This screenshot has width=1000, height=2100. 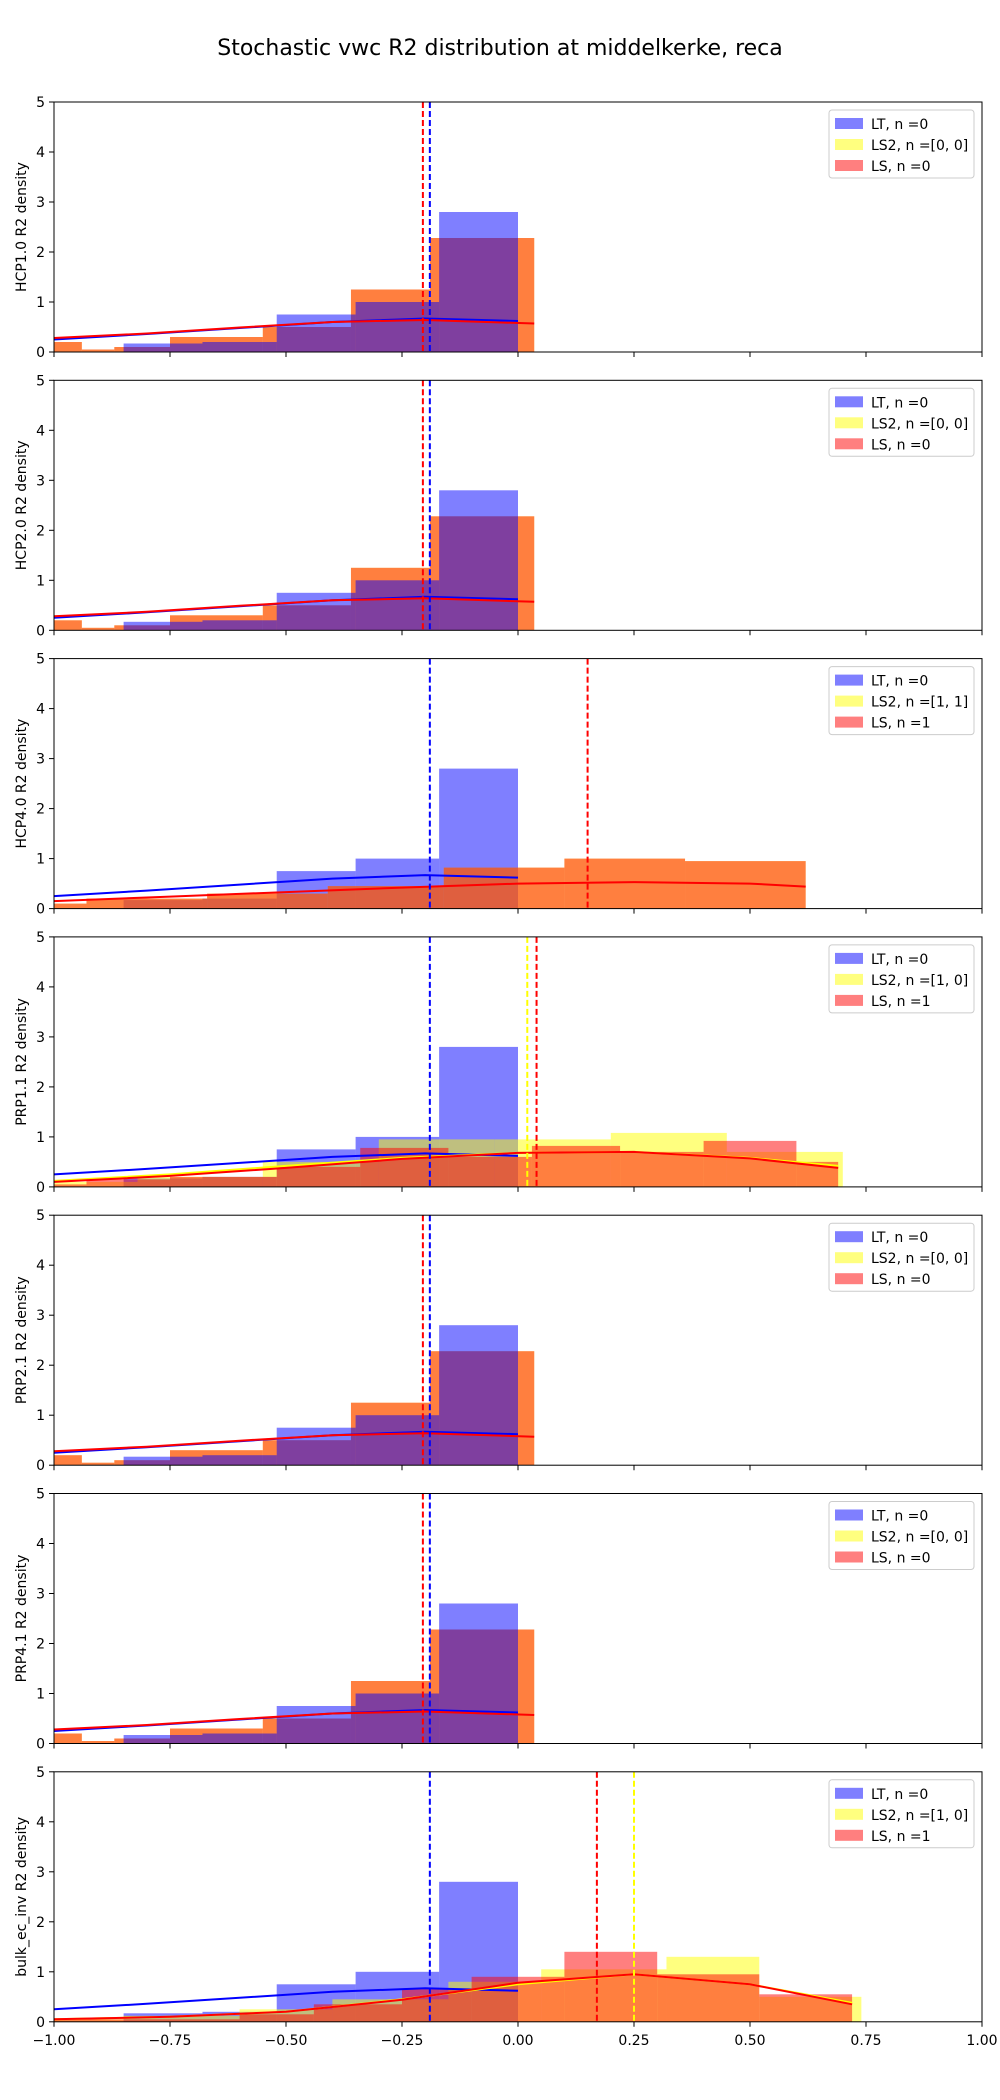 I want to click on y-axis-label: HCP2.0 R2 density, so click(x=22, y=505).